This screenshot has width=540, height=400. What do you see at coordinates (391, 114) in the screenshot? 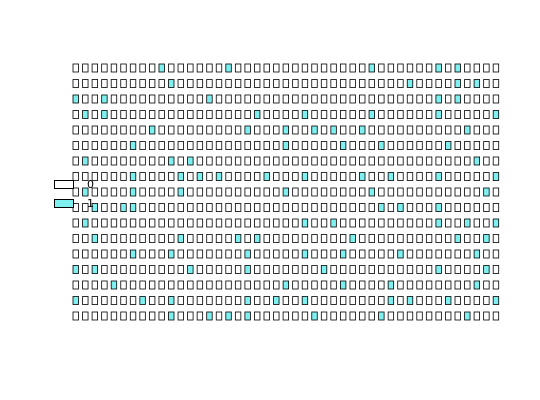
I see `heatmap-cell-r3-c33` at bounding box center [391, 114].